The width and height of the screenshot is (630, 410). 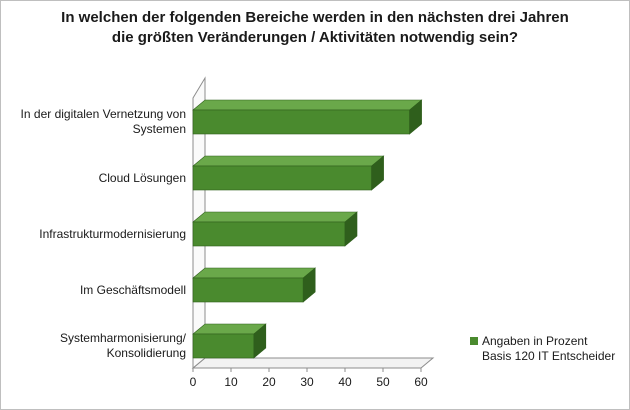 What do you see at coordinates (421, 382) in the screenshot?
I see `x-tick-label-6: 60` at bounding box center [421, 382].